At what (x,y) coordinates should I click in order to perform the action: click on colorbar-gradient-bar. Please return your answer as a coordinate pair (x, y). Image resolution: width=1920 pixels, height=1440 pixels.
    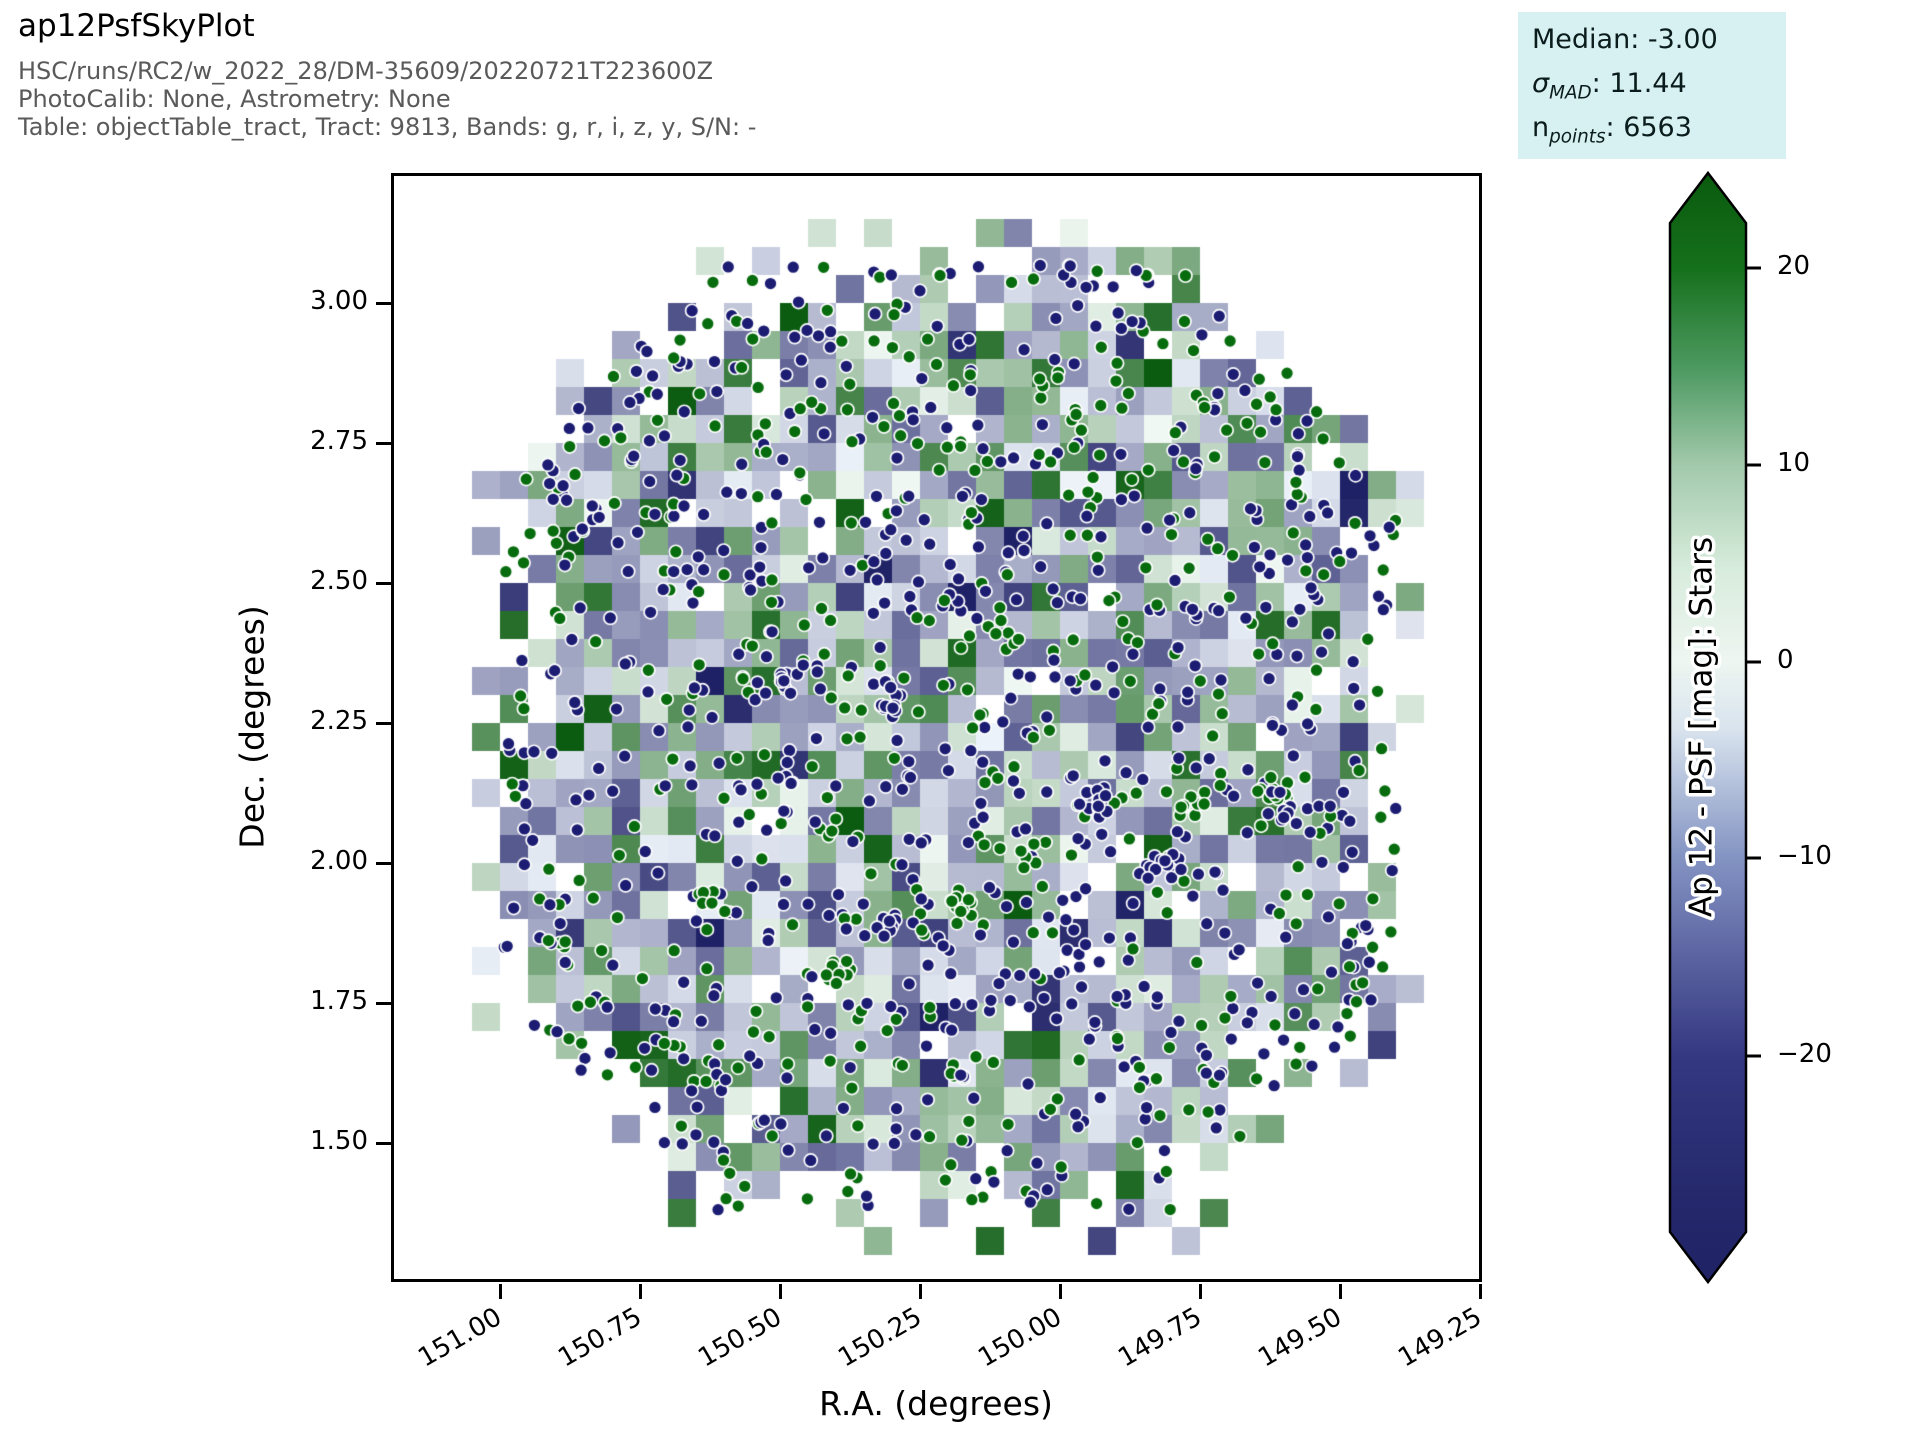
    Looking at the image, I should click on (1708, 727).